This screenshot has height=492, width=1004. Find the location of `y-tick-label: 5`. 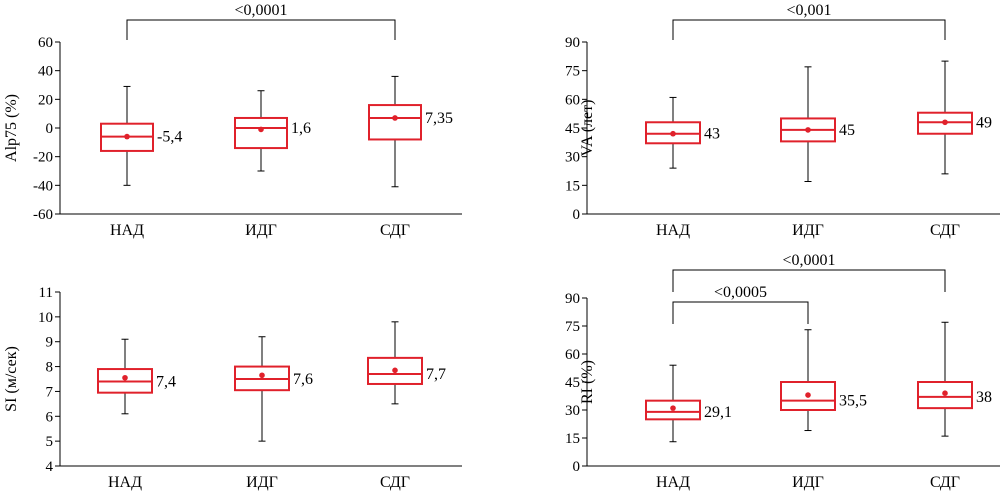

y-tick-label: 5 is located at coordinates (50, 442).